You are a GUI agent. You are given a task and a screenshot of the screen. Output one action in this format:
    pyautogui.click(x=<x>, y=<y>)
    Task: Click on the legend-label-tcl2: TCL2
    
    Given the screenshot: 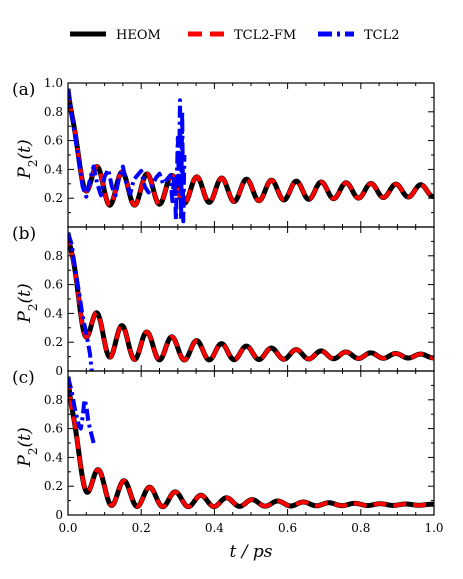 What is the action you would take?
    pyautogui.click(x=382, y=35)
    